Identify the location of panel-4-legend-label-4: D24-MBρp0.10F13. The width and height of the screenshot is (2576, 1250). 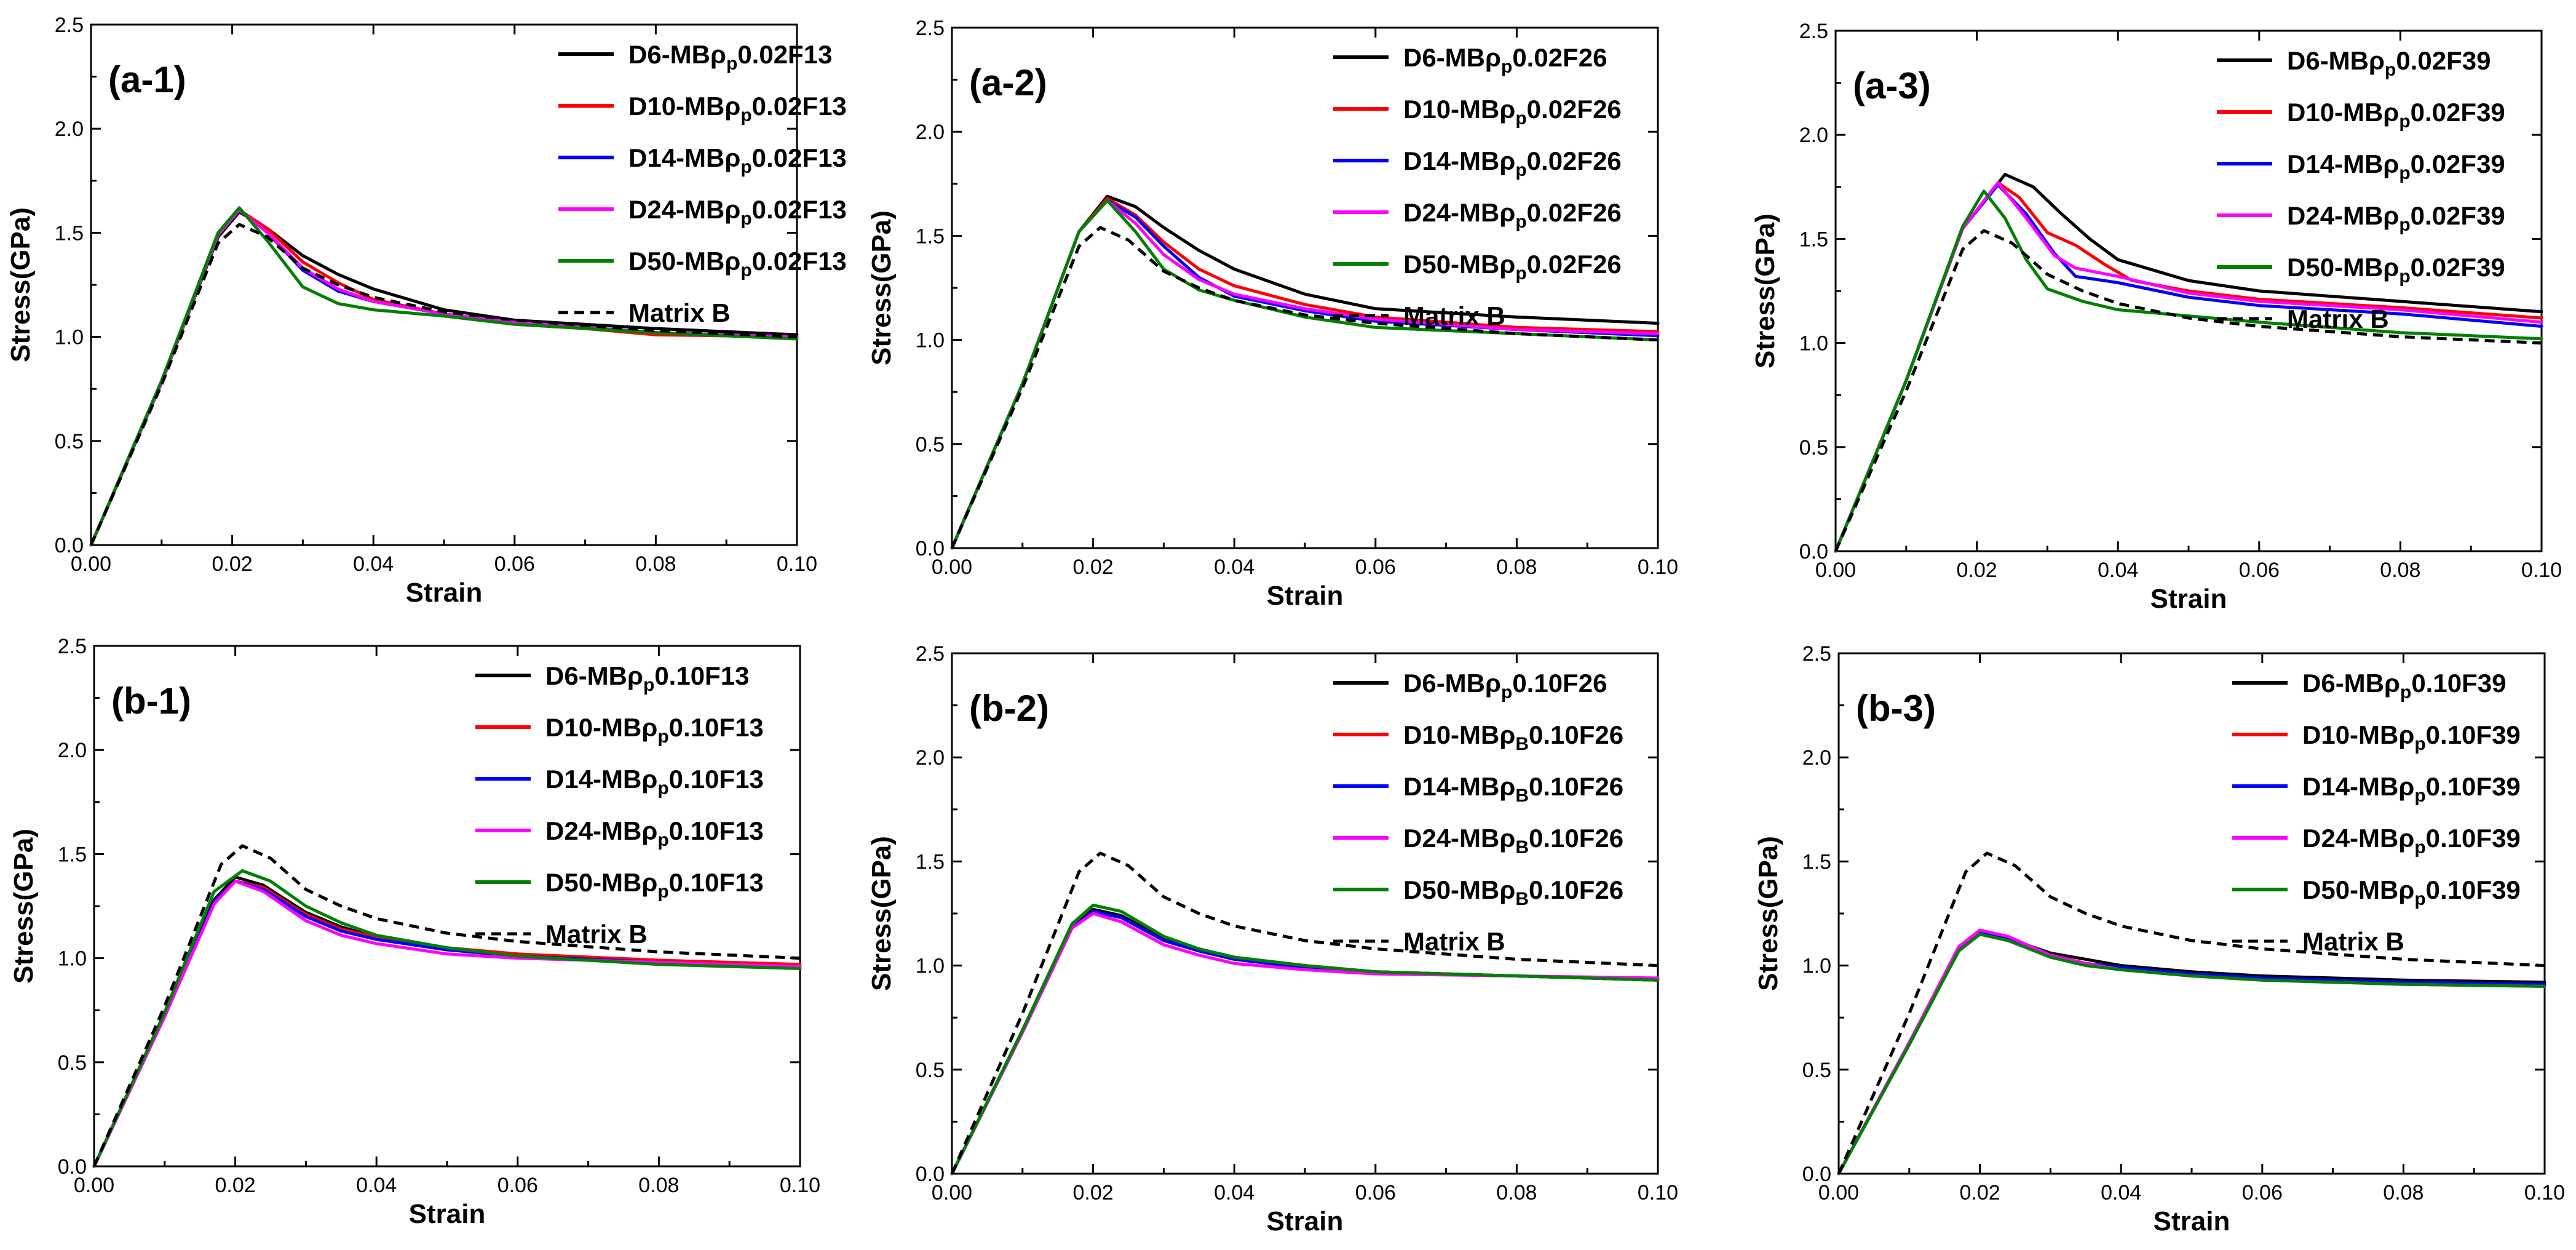
(655, 833).